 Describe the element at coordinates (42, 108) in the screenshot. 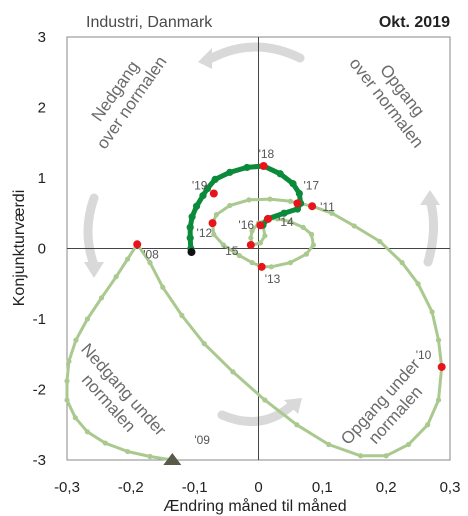

I see `y-tick-label: 2` at that location.